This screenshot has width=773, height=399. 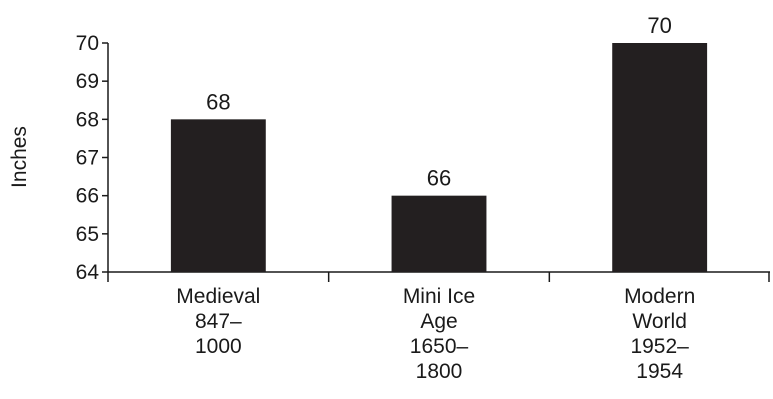 I want to click on y-axis-label: Inches, so click(x=19, y=157).